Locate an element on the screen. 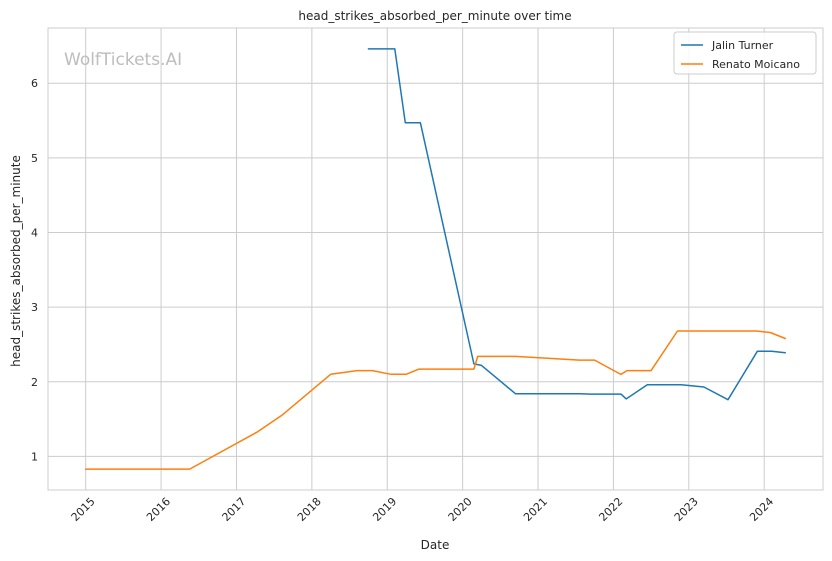 This screenshot has width=832, height=561. legend-label-jalin-turner: Jalin Turner is located at coordinates (742, 45).